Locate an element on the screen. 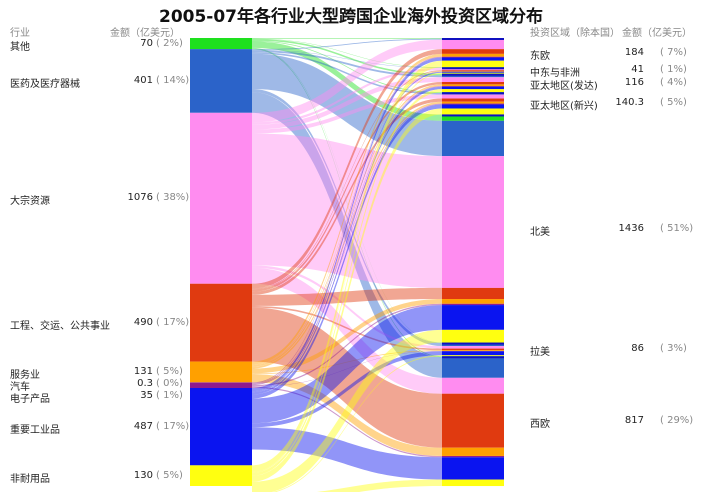 The height and width of the screenshot is (492, 702). source-value: 70 is located at coordinates (146, 43).